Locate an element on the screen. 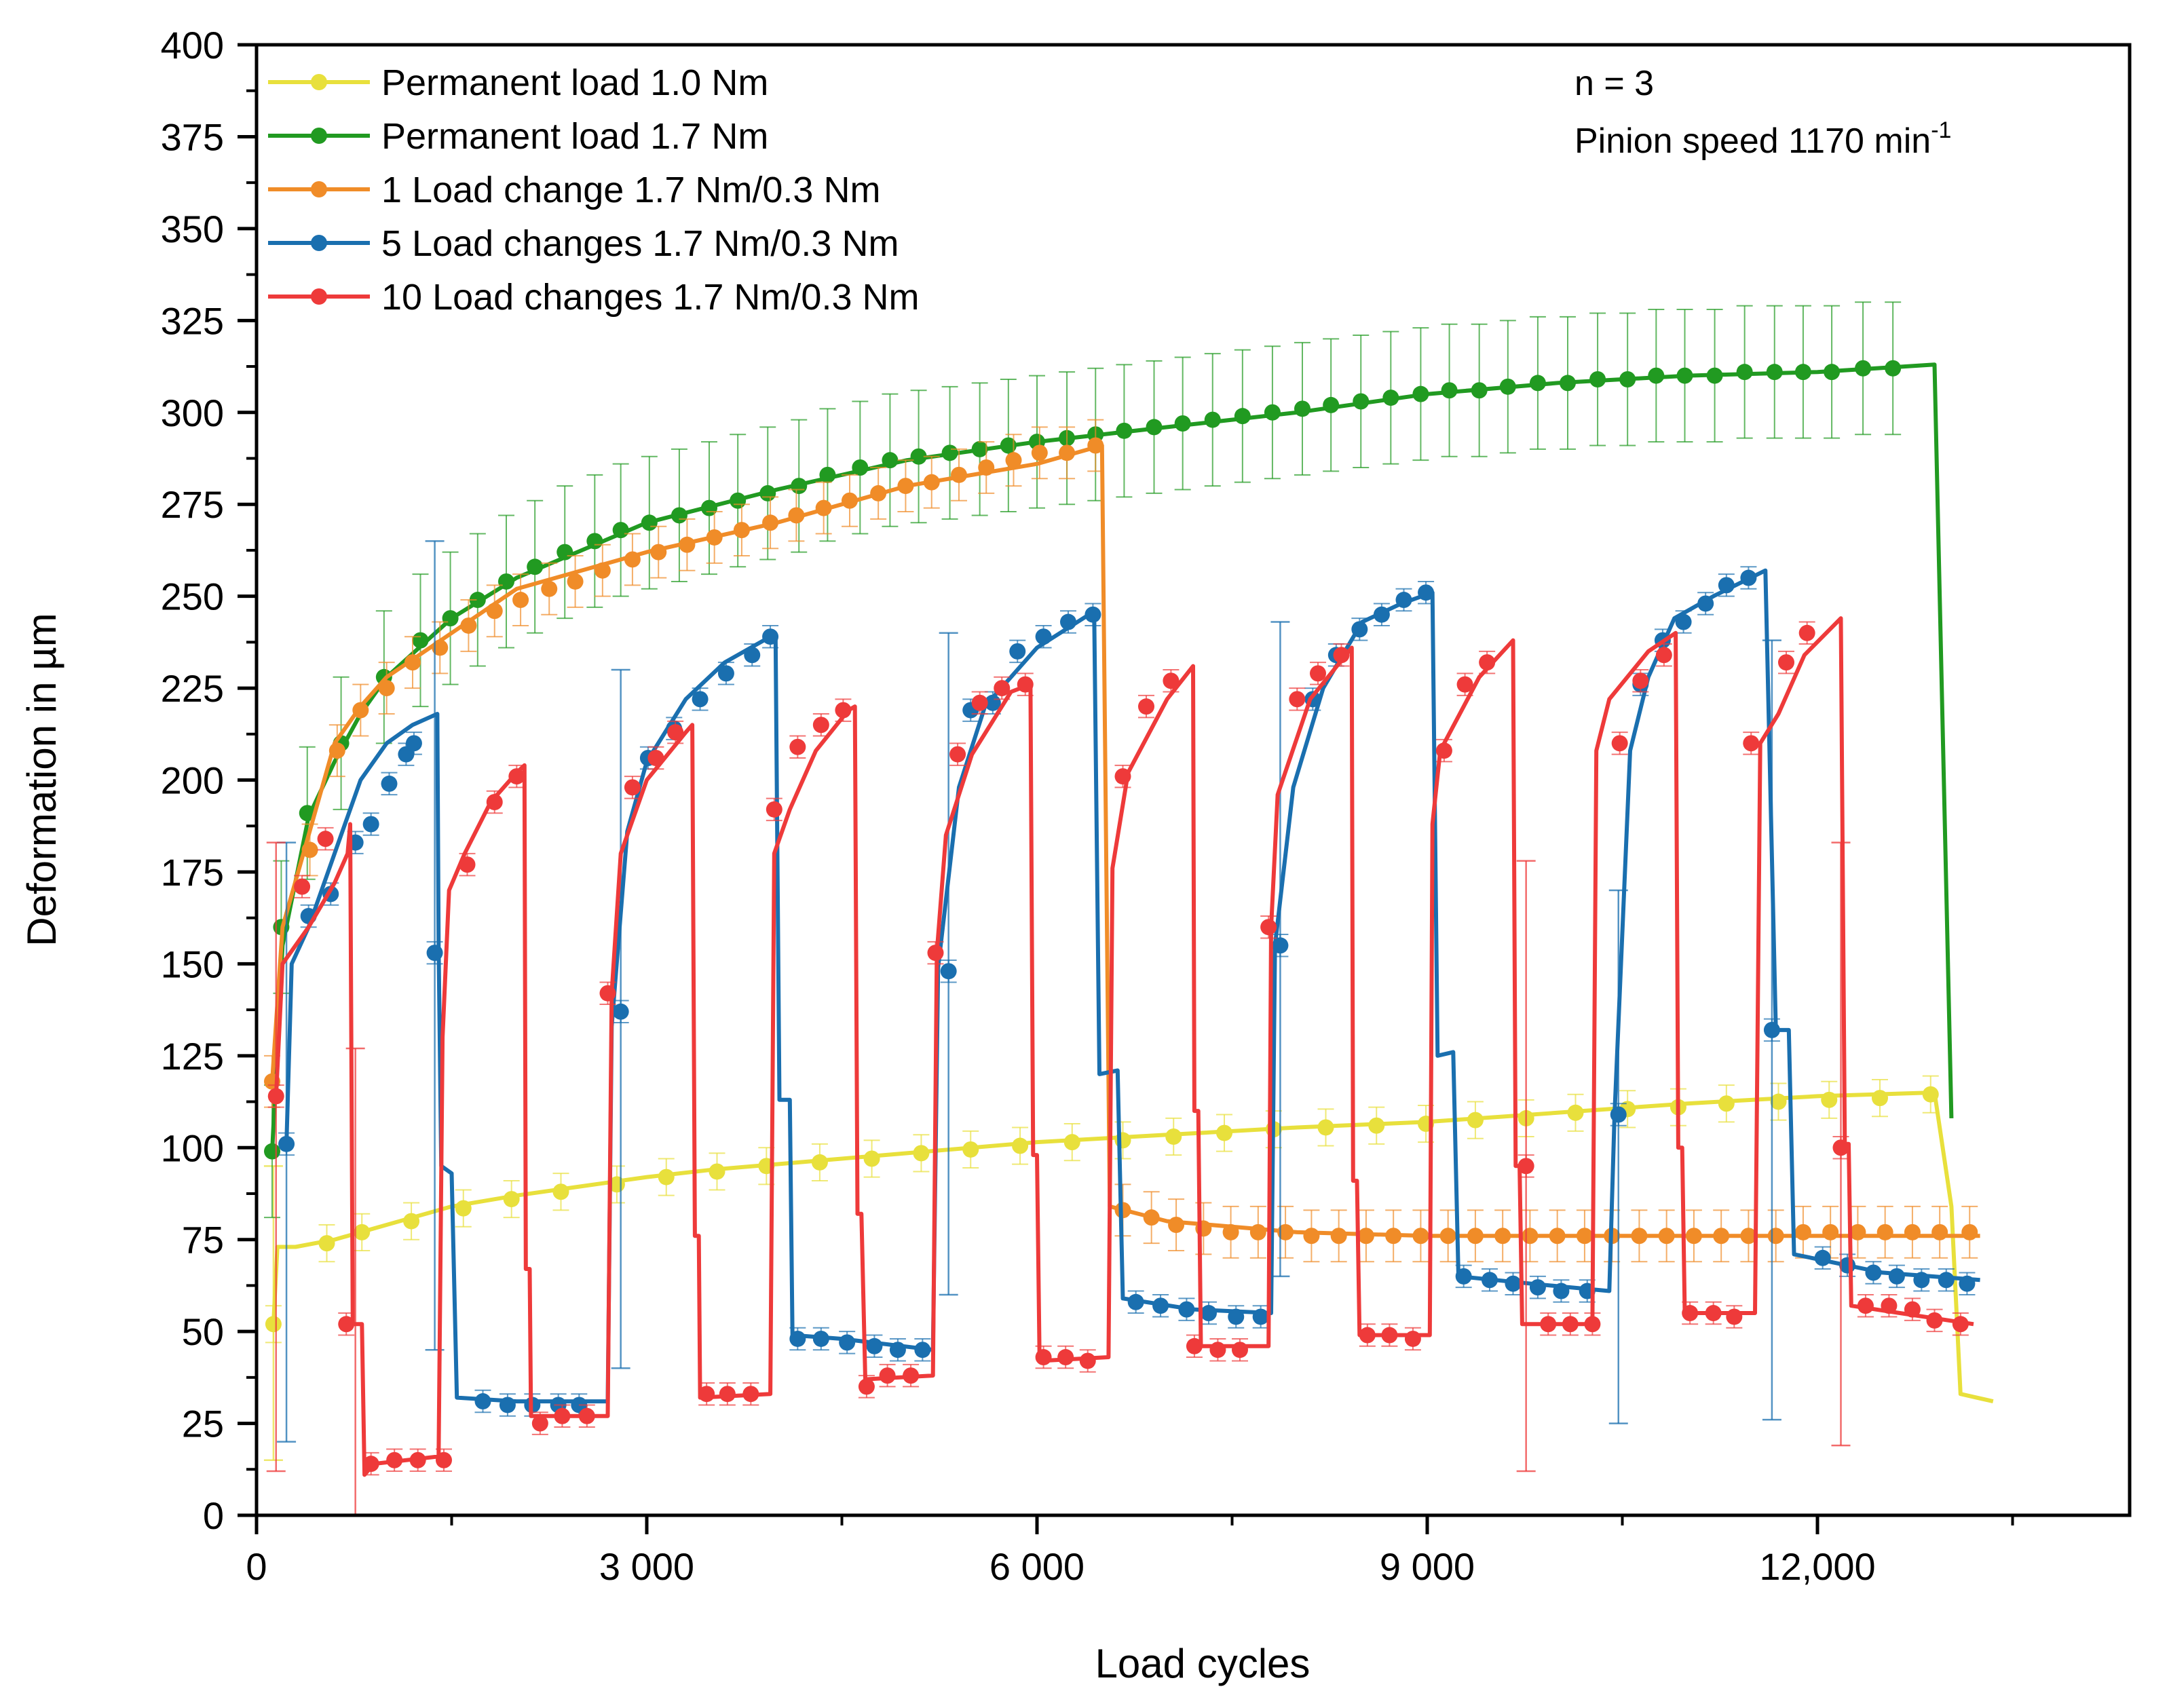 This screenshot has width=2169, height=1708. legend-item-5: 10 Load changes 1.7 Nm/0.3 Nm is located at coordinates (593, 297).